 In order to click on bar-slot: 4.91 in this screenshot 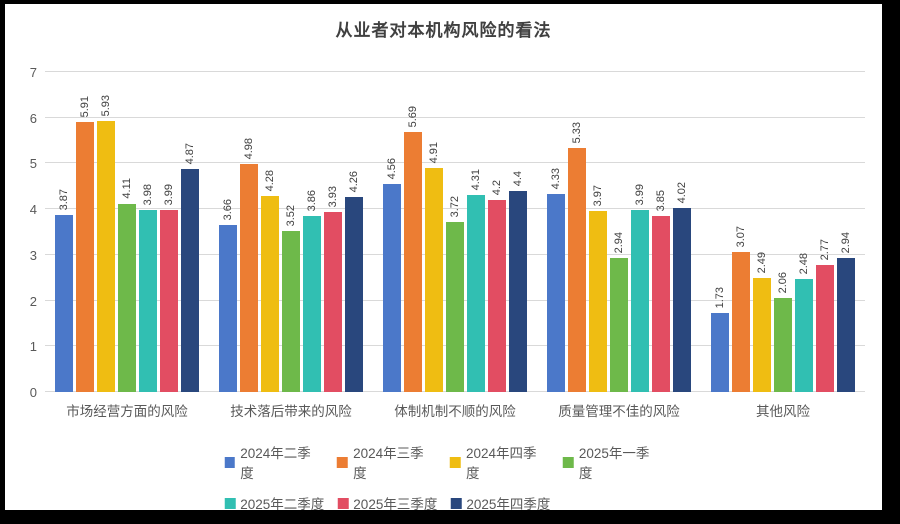, I will do `click(434, 232)`.